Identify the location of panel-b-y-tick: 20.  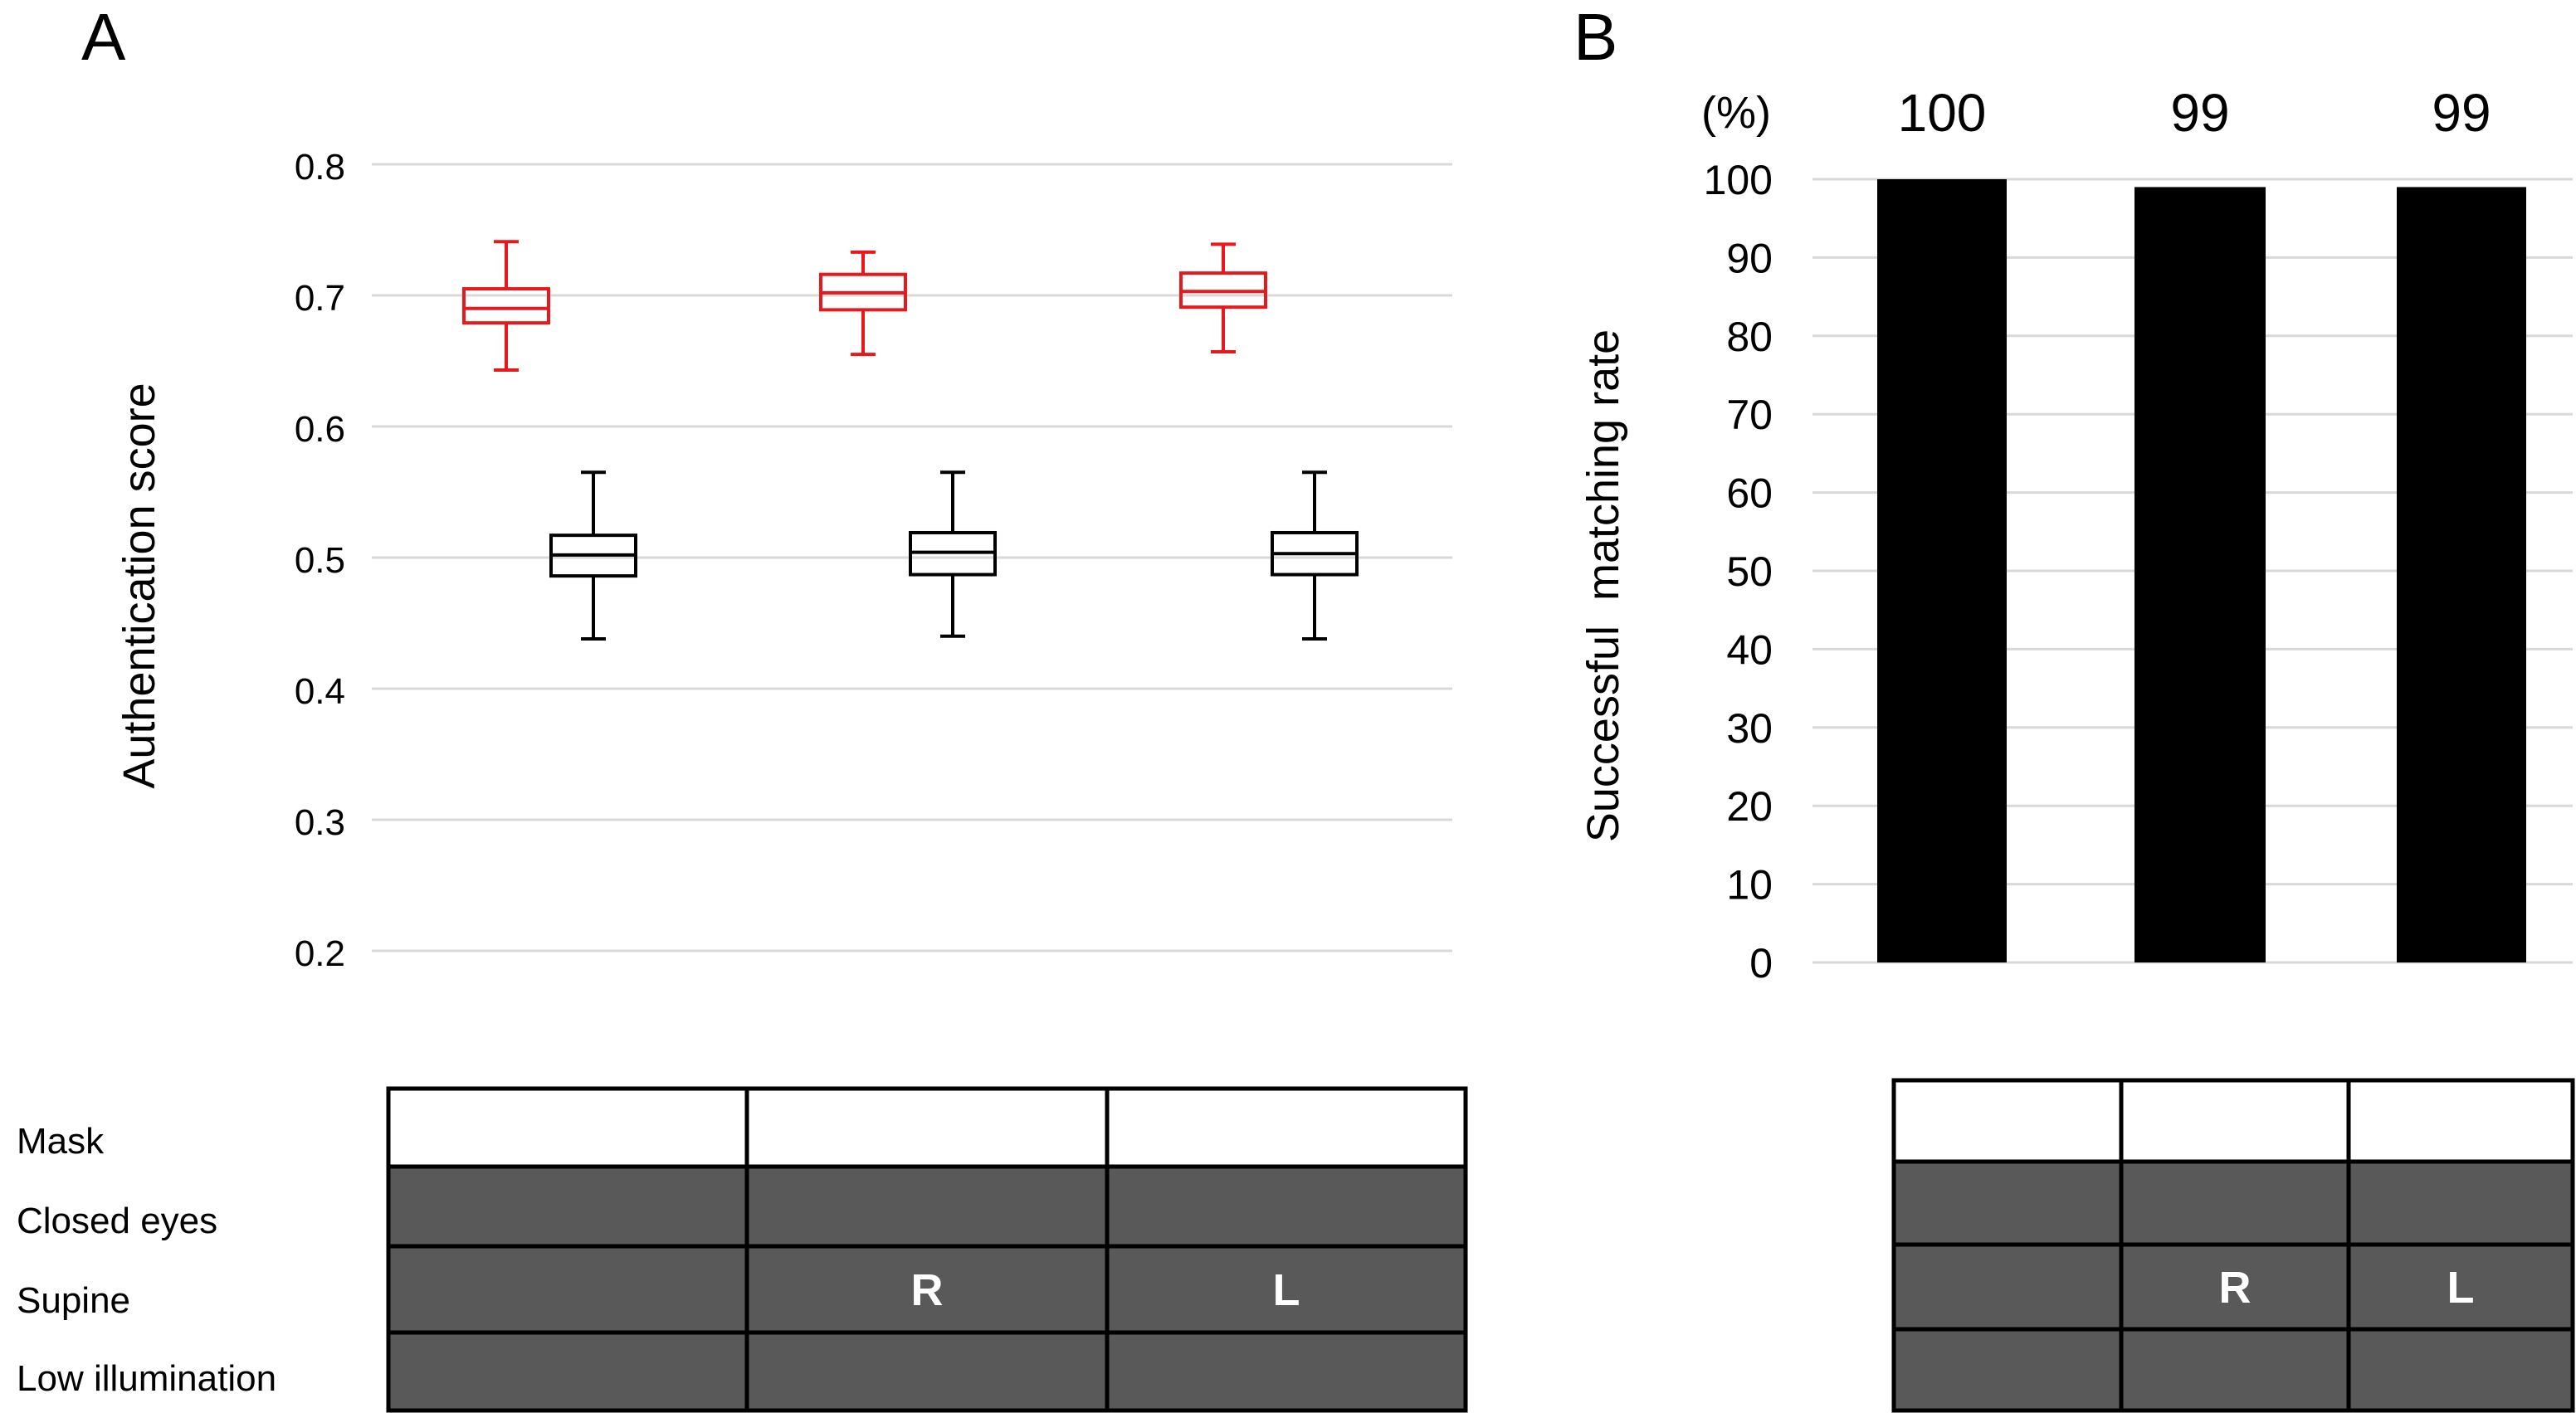
(1750, 806).